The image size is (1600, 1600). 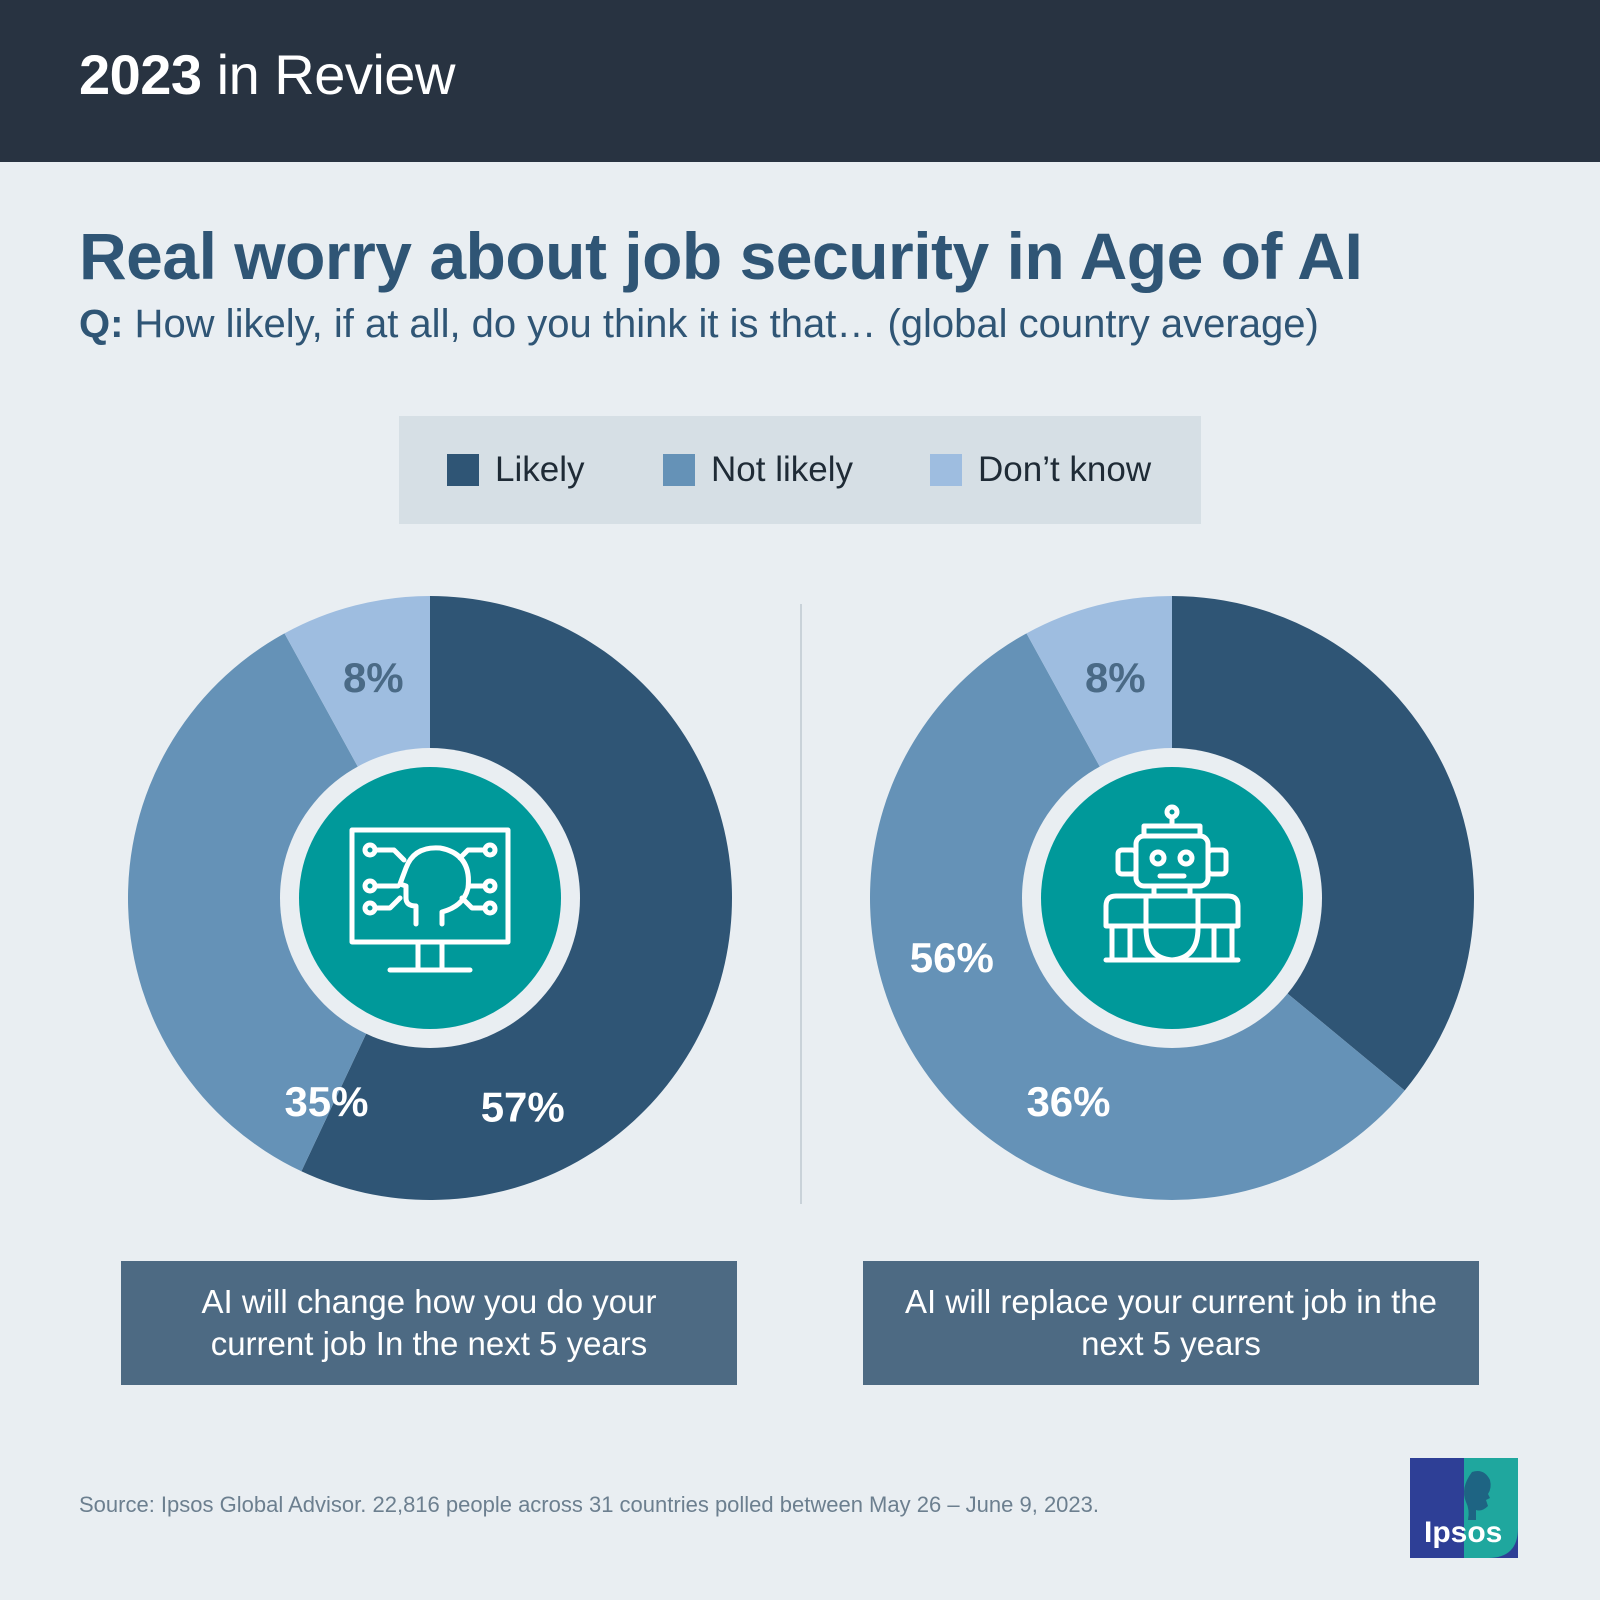 What do you see at coordinates (1065, 469) in the screenshot?
I see `legend-label-dont-know: Don’t know` at bounding box center [1065, 469].